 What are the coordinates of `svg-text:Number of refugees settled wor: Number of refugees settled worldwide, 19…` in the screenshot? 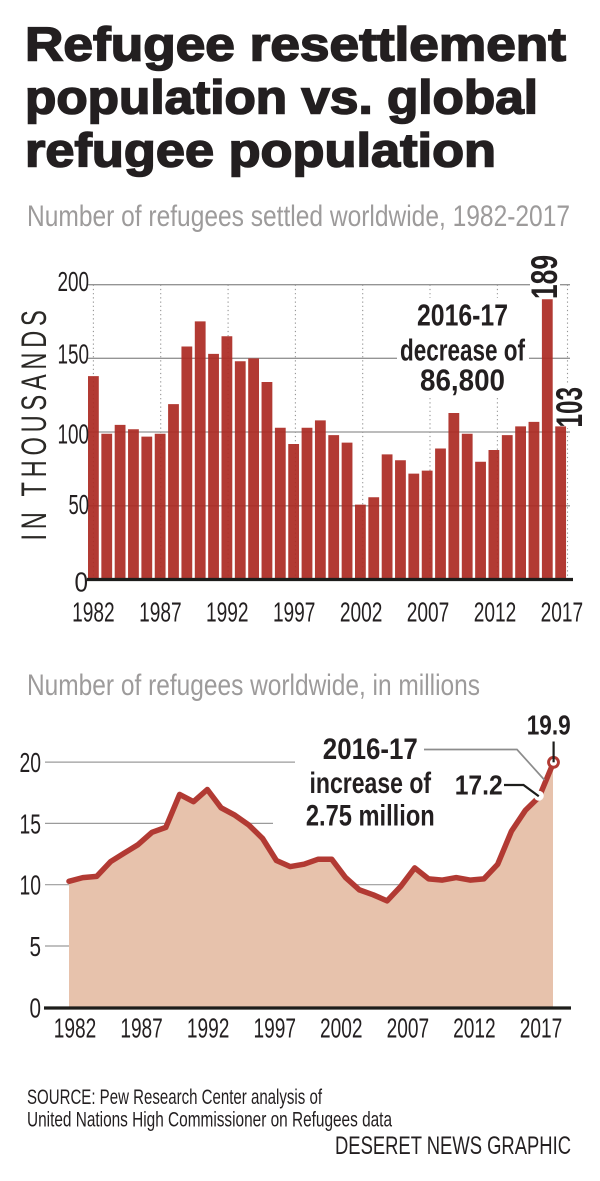 It's located at (298, 216).